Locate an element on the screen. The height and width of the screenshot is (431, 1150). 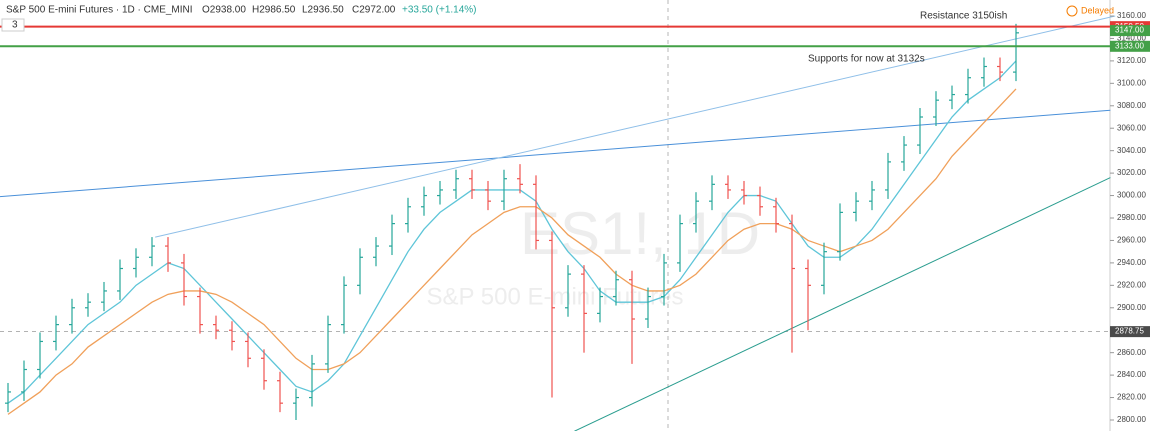
y-tick-label: 3060.00 is located at coordinates (1131, 127).